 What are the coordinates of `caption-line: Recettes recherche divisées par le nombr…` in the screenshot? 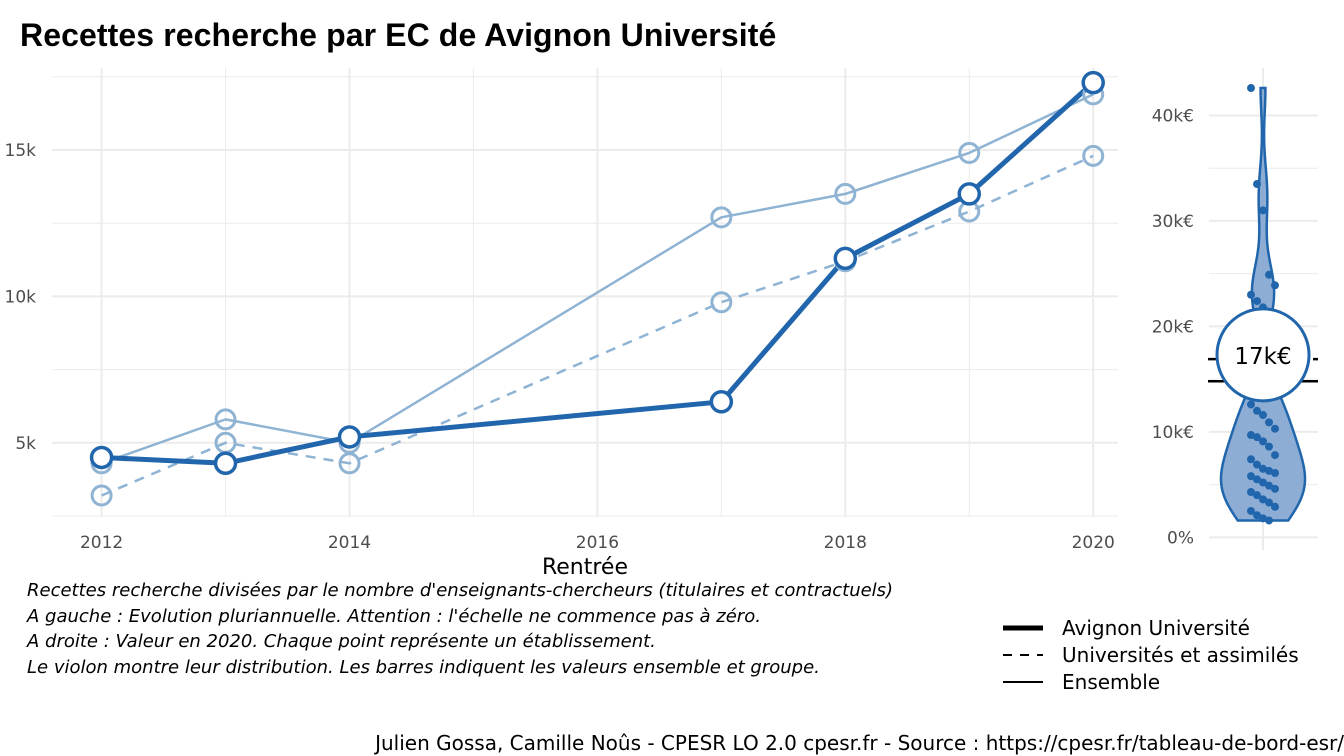 It's located at (460, 590).